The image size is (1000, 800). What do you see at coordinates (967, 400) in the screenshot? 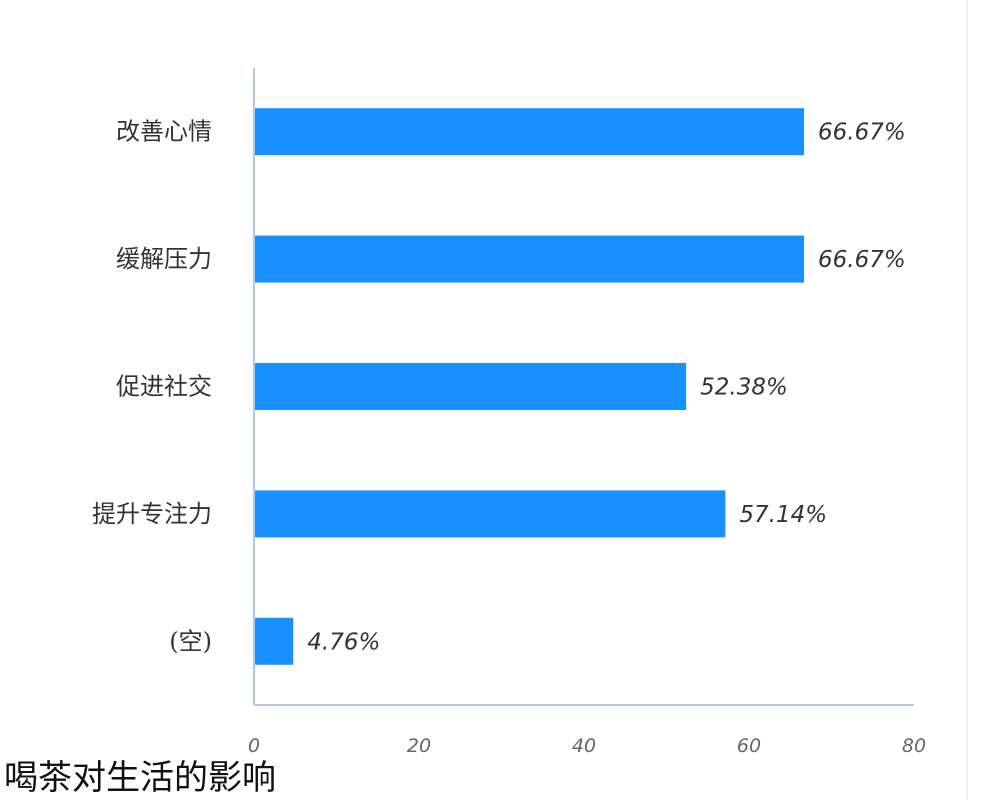
I see `panel-divider` at bounding box center [967, 400].